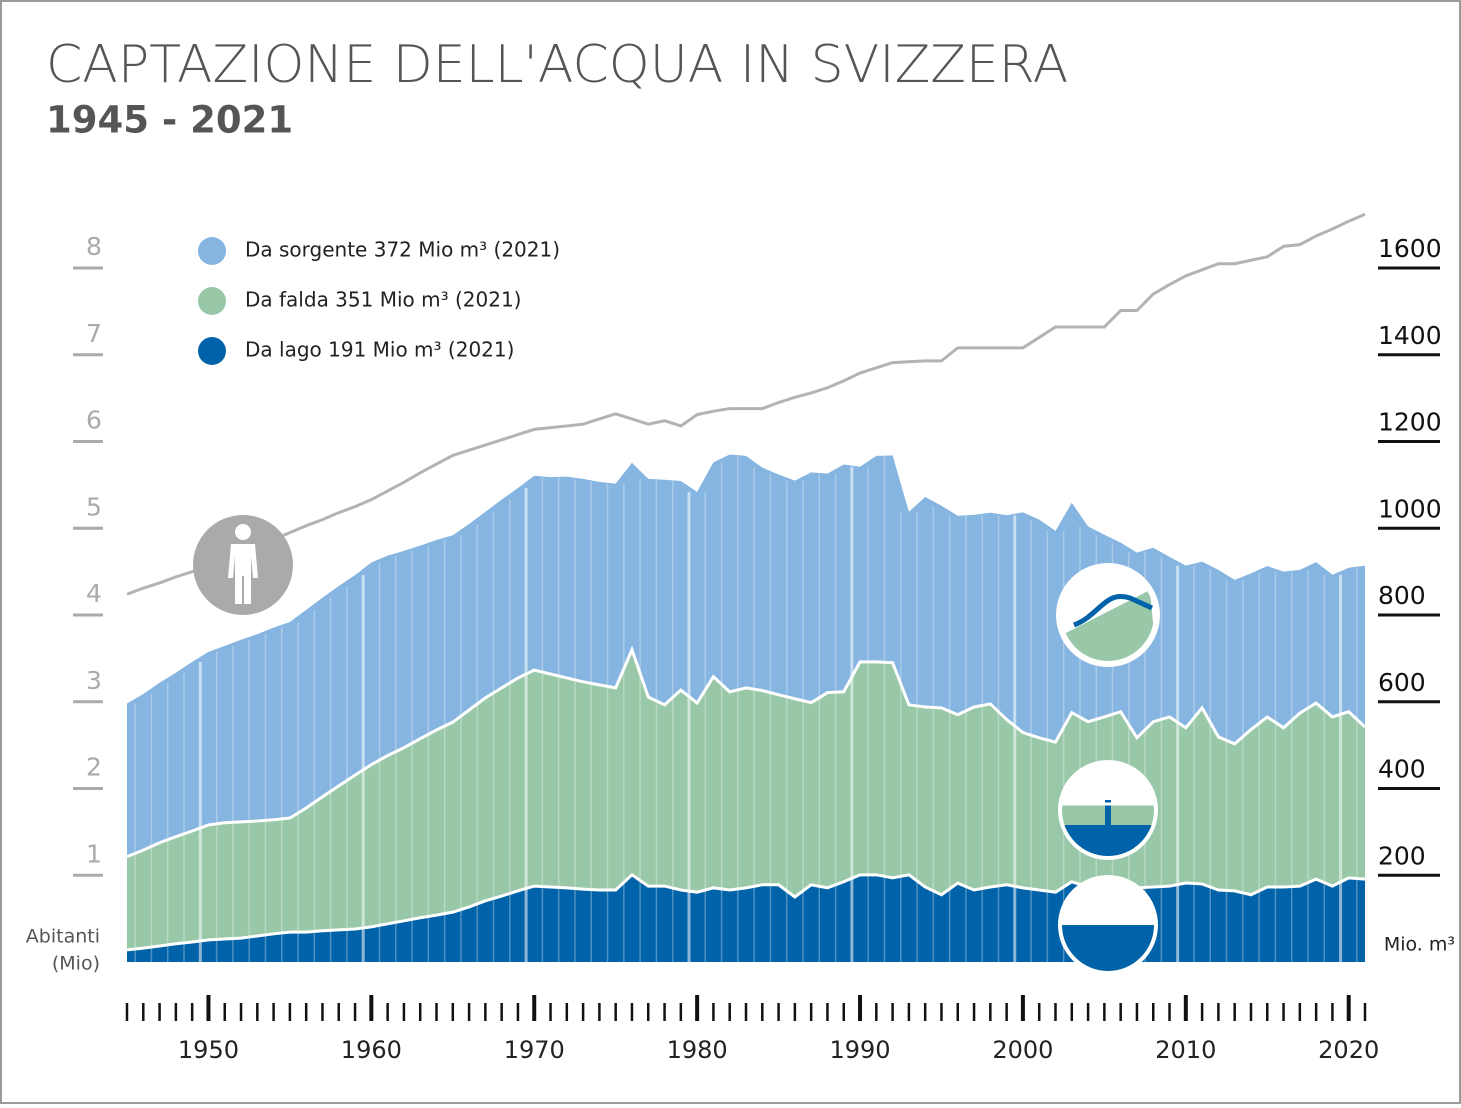 This screenshot has width=1461, height=1108. I want to click on legend-label: Da lago 191 Mio m³ (2021), so click(379, 350).